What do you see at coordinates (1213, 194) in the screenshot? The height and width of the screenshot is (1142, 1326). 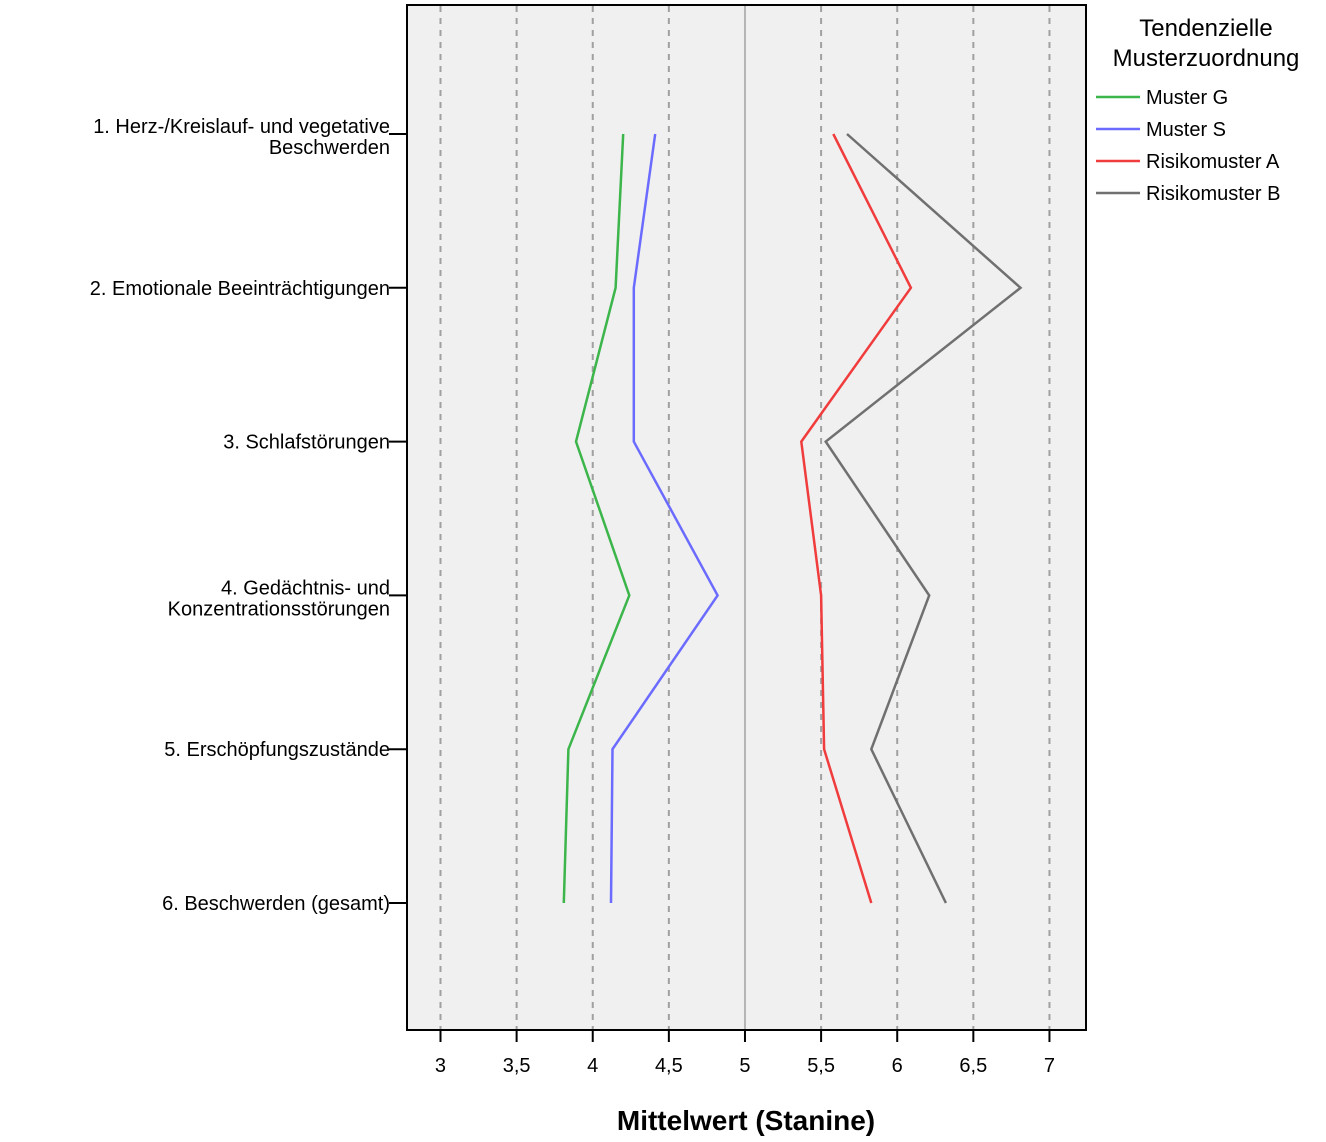 I see `legend-label-4: Risikomuster B` at bounding box center [1213, 194].